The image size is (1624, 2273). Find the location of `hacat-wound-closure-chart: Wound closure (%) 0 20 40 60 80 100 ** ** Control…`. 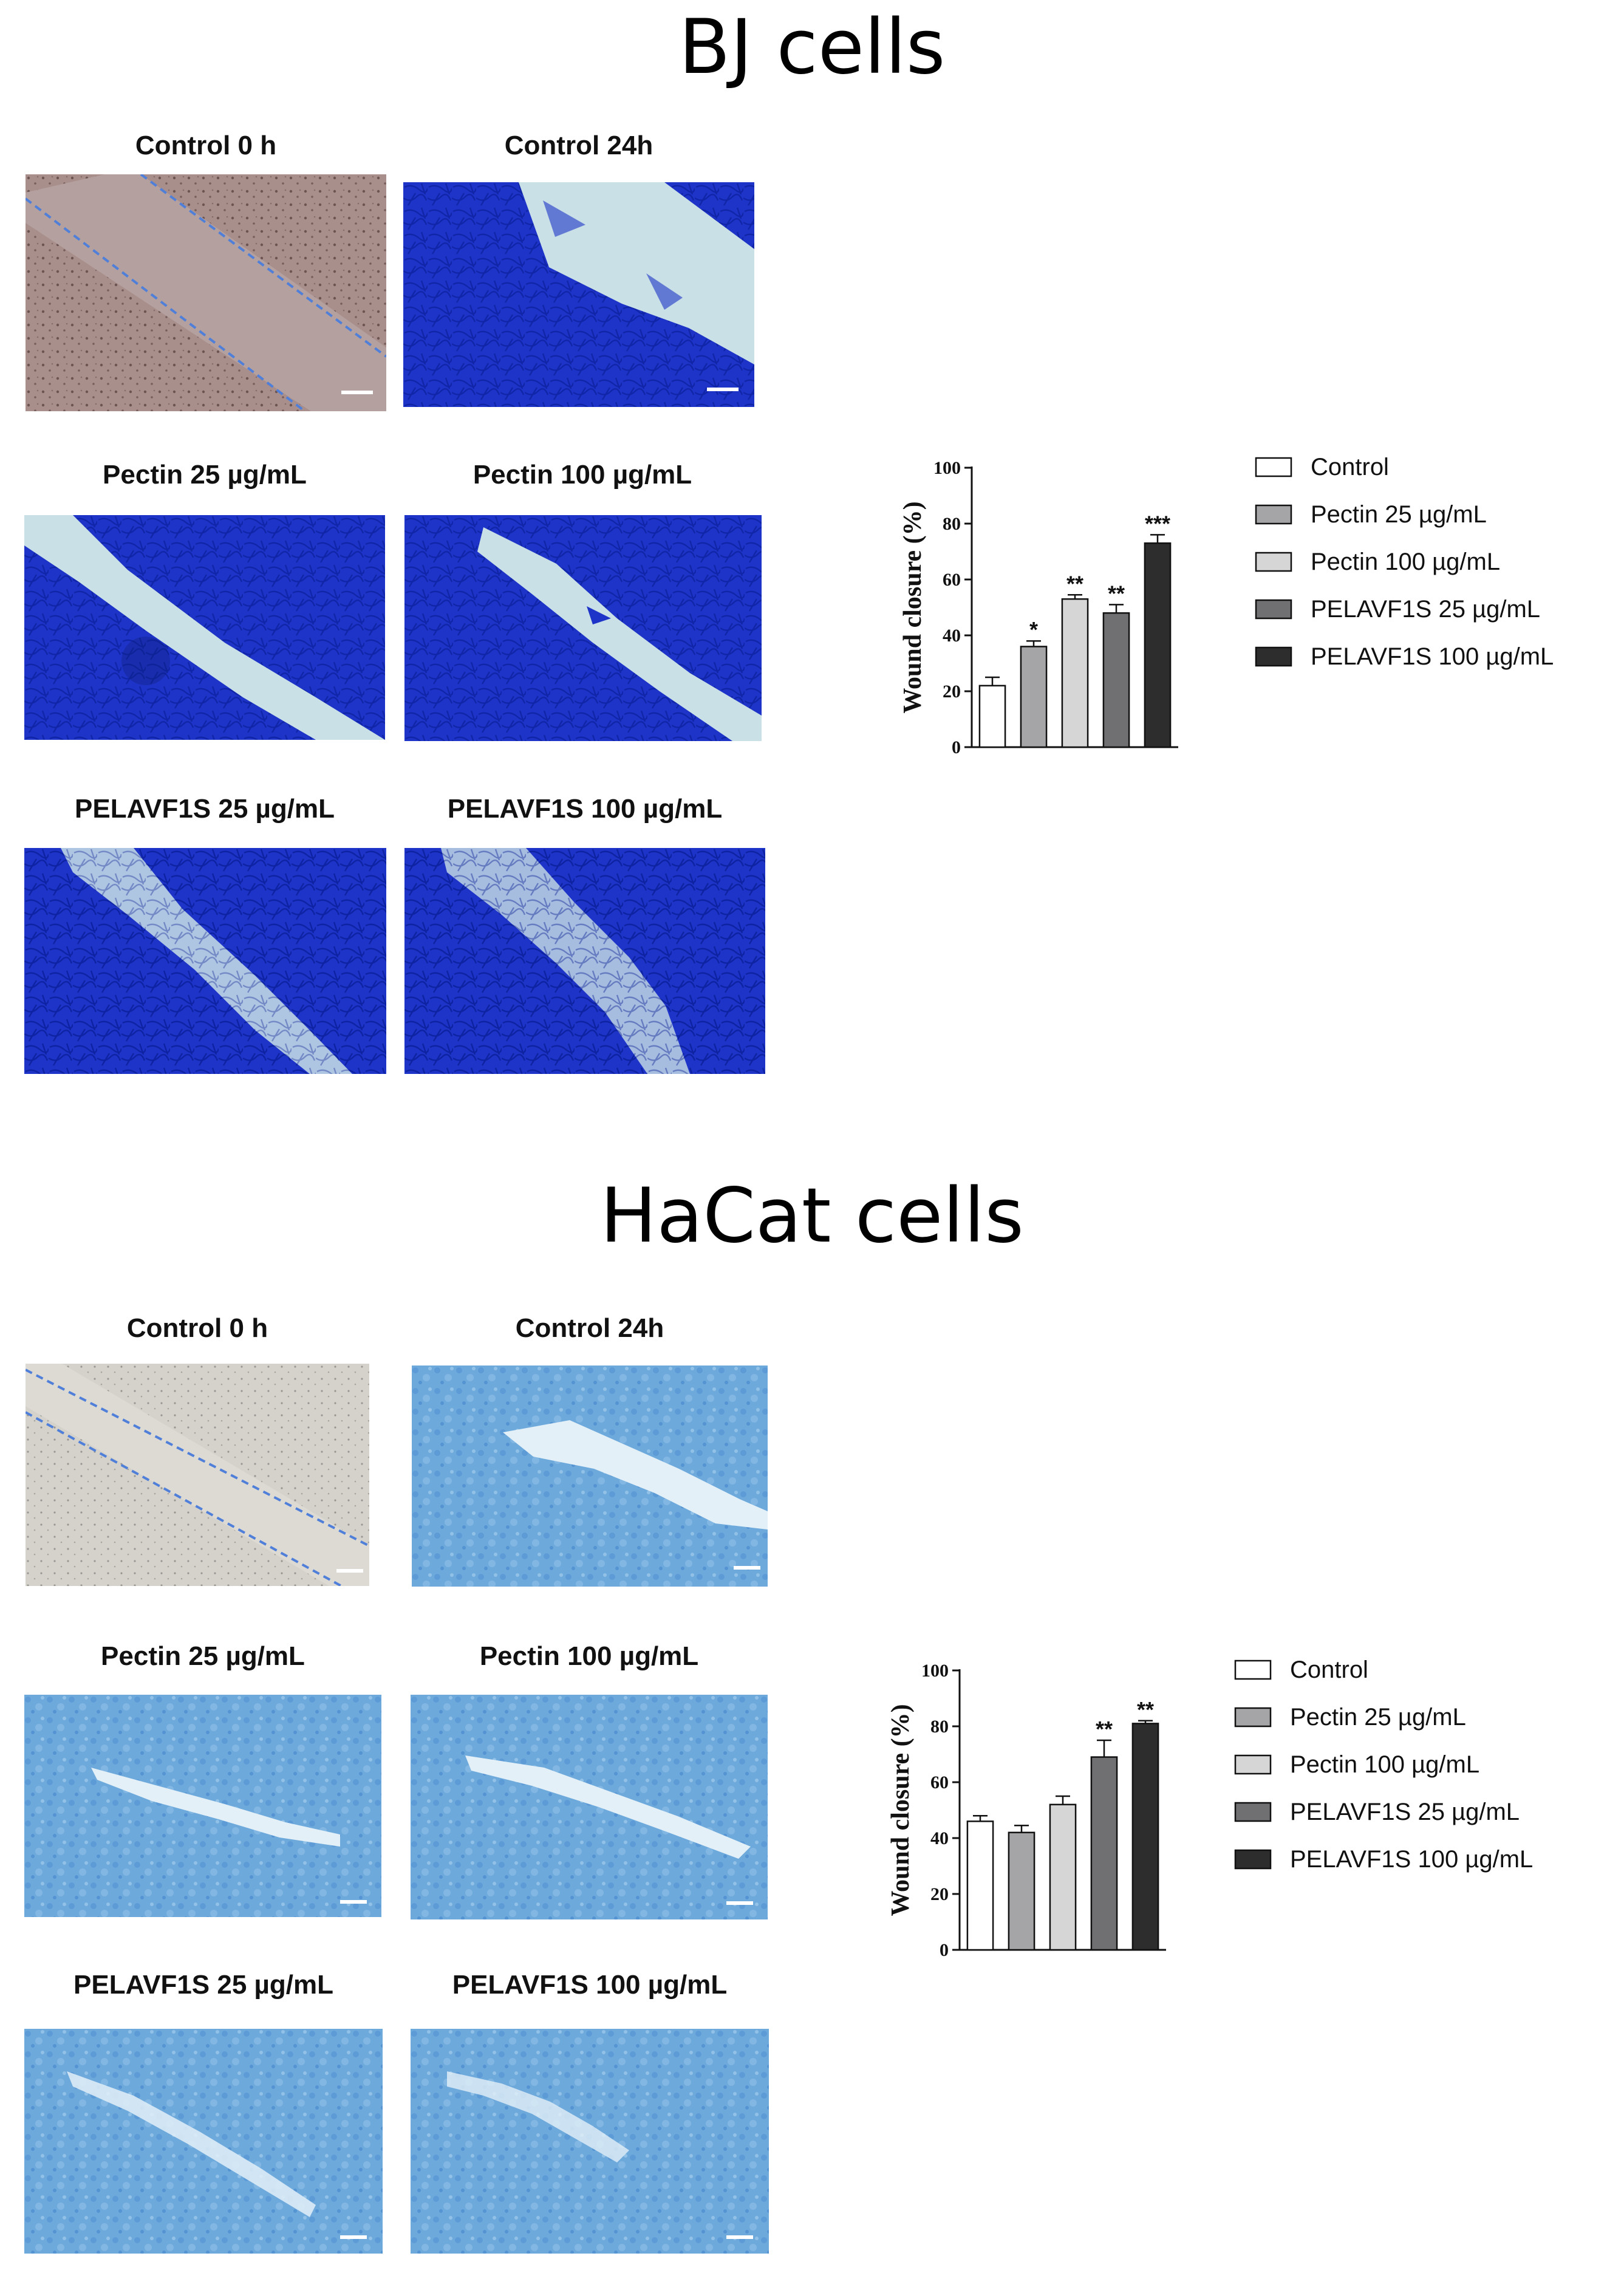

hacat-wound-closure-chart: Wound closure (%) 0 20 40 60 80 100 ** ** Control… is located at coordinates (1245, 1816).